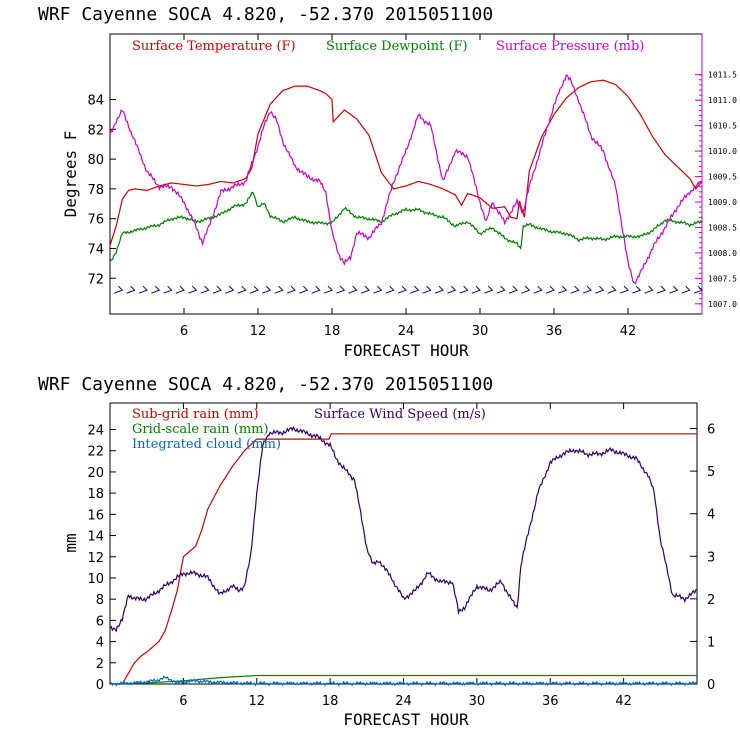 The height and width of the screenshot is (740, 740). Describe the element at coordinates (183, 701) in the screenshot. I see `chart2-xtick-label: 6` at that location.